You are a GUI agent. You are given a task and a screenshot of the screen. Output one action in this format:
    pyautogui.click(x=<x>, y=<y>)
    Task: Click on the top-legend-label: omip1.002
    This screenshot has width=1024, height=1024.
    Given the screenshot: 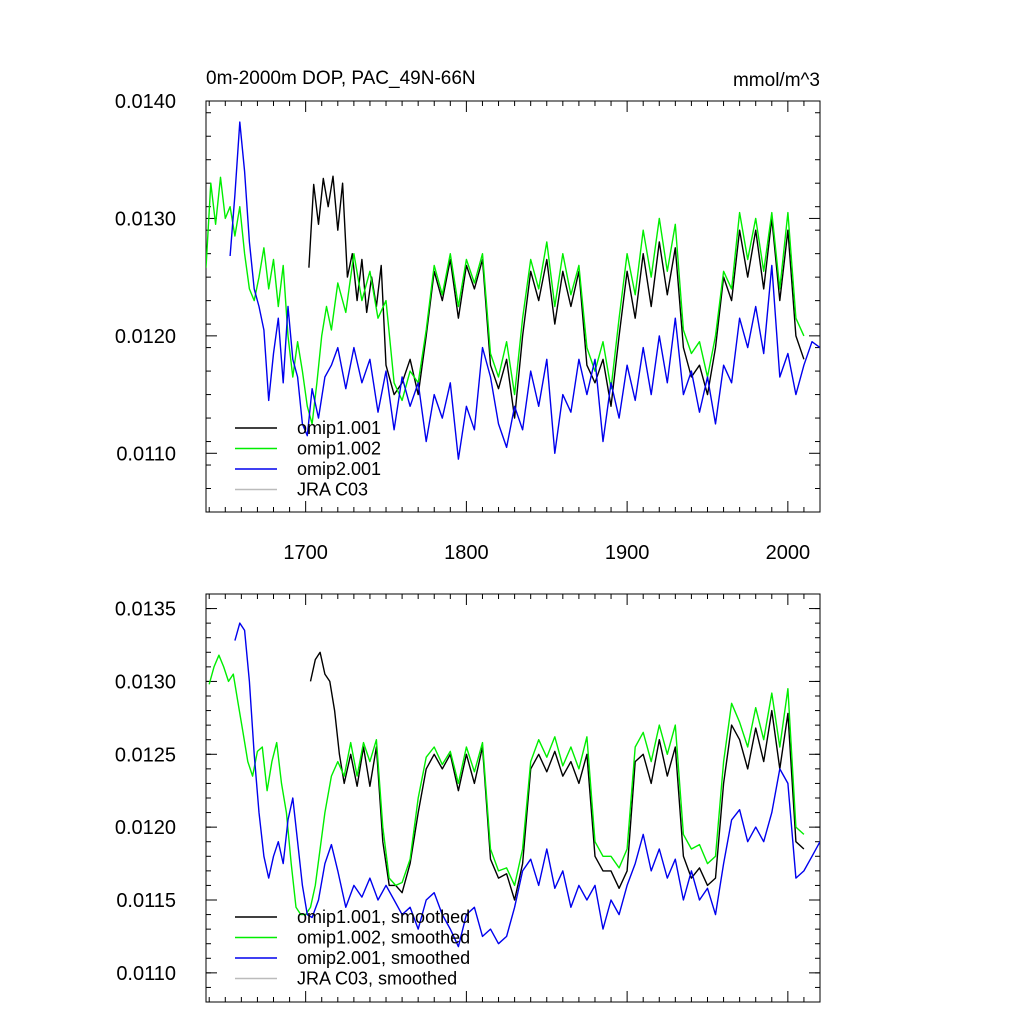 What is the action you would take?
    pyautogui.click(x=339, y=449)
    